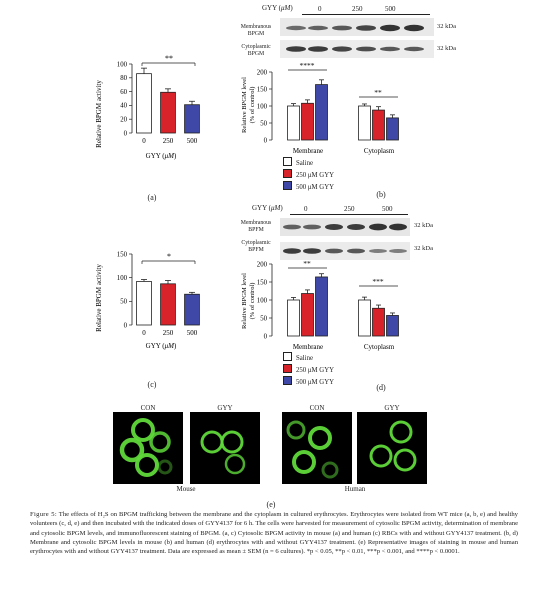 Image resolution: width=544 pixels, height=595 pixels. What do you see at coordinates (161, 156) in the screenshot?
I see `xlabel-a: GYY (μM)` at bounding box center [161, 156].